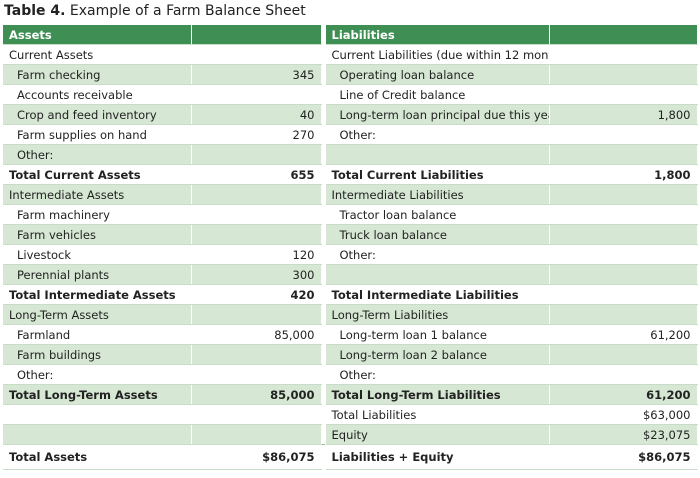 Image resolution: width=700 pixels, height=478 pixels. Describe the element at coordinates (97, 134) in the screenshot. I see `label-cell: Farm supplies on hand` at that location.